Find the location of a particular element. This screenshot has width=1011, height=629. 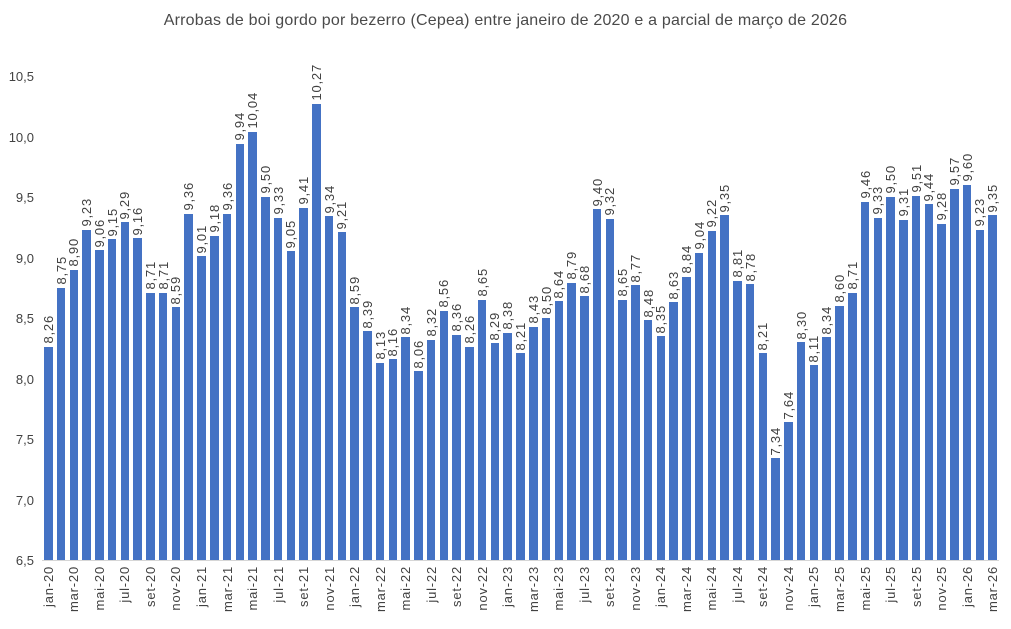

bar-value-label: 8,21 is located at coordinates (520, 336).